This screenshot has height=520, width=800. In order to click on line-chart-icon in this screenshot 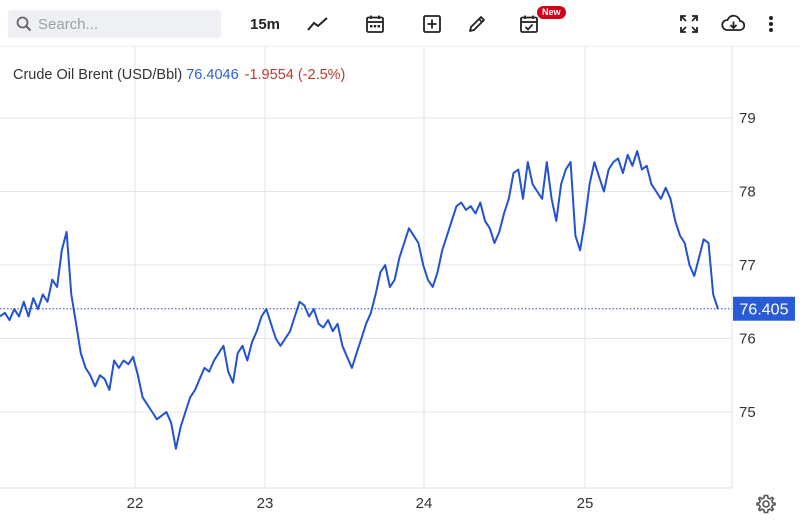, I will do `click(318, 24)`.